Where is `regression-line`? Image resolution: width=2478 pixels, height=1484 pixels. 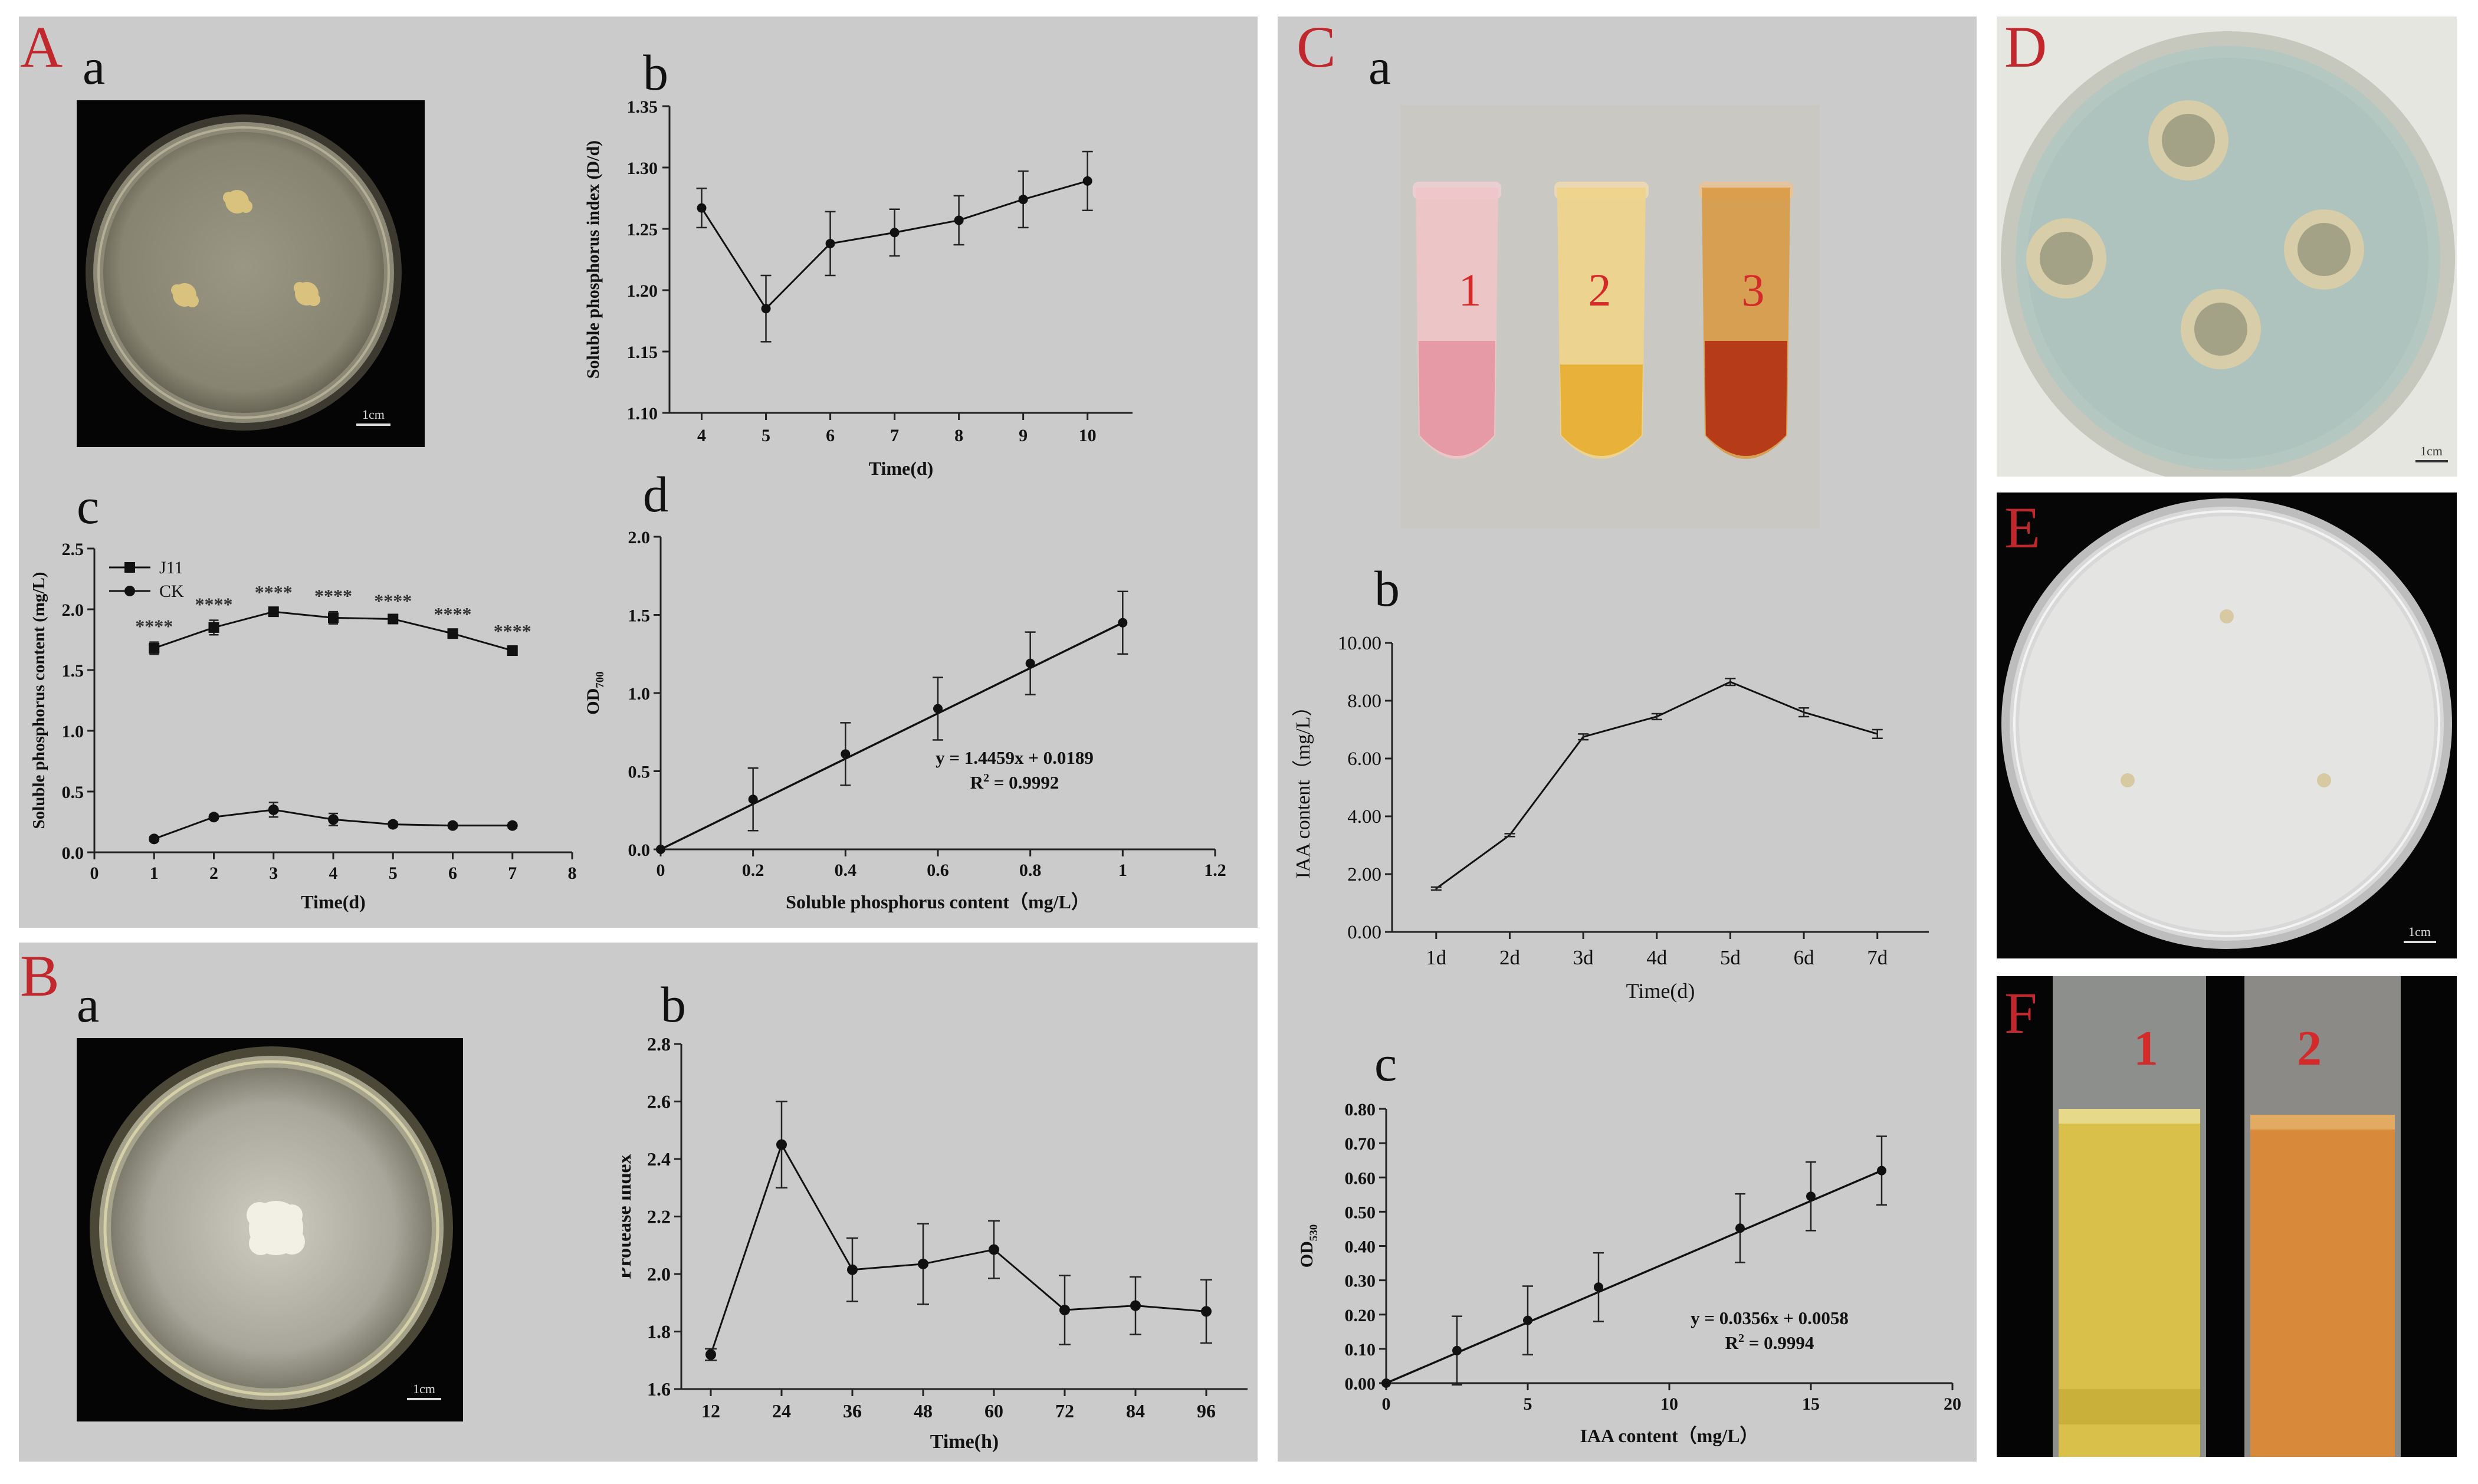
regression-line is located at coordinates (1634, 1277).